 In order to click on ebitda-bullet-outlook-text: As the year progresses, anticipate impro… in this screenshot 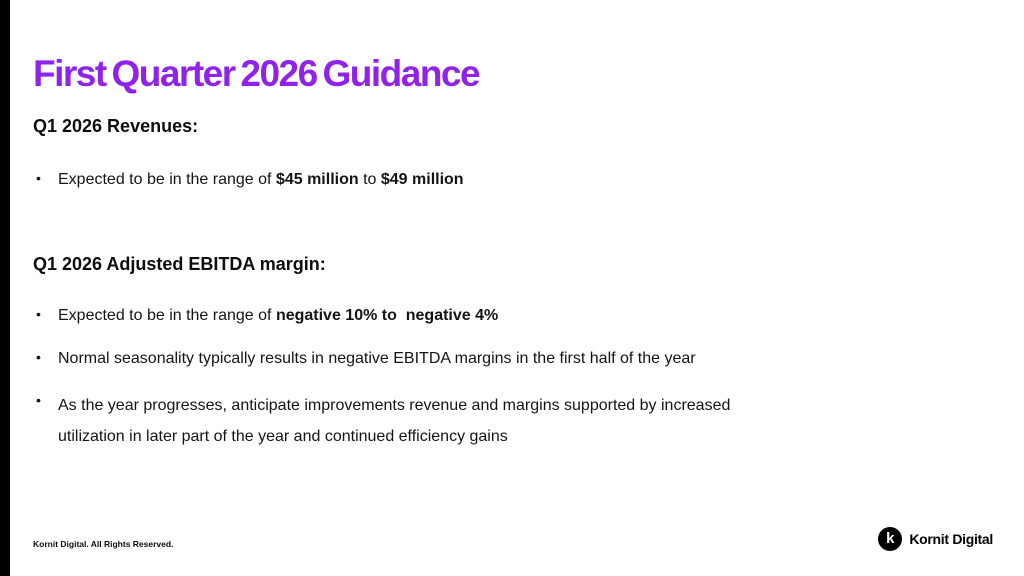, I will do `click(394, 421)`.